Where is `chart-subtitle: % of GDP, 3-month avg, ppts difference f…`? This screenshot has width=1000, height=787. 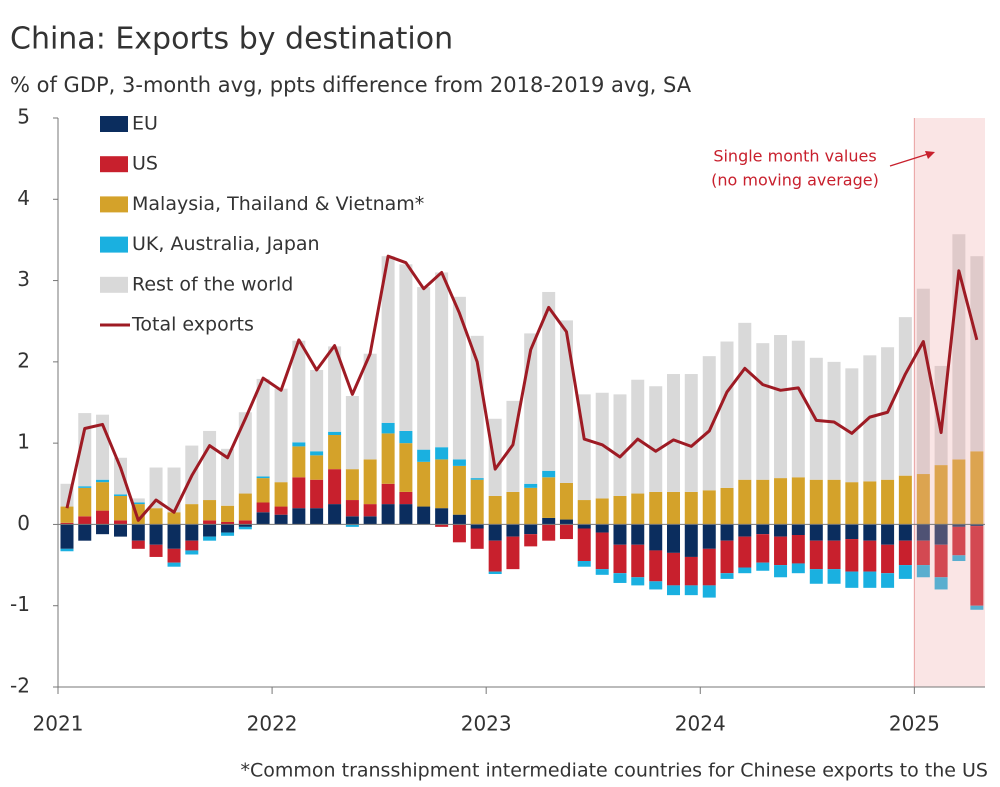 chart-subtitle: % of GDP, 3-month avg, ppts difference f… is located at coordinates (351, 85).